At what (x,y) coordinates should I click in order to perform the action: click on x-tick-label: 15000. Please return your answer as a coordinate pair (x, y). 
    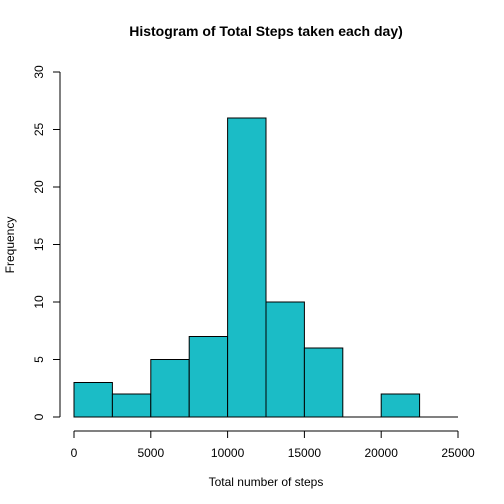
    Looking at the image, I should click on (305, 453).